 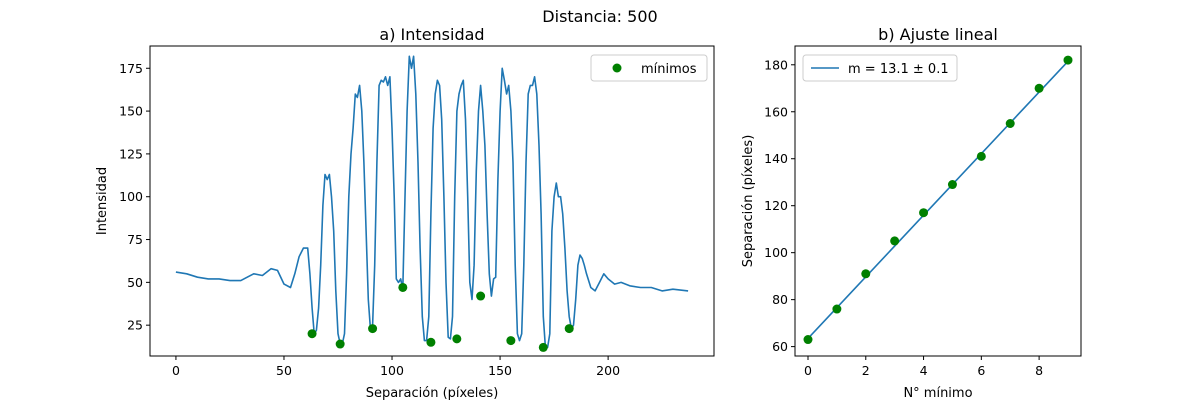 I want to click on x-tick-label: 50, so click(x=284, y=370).